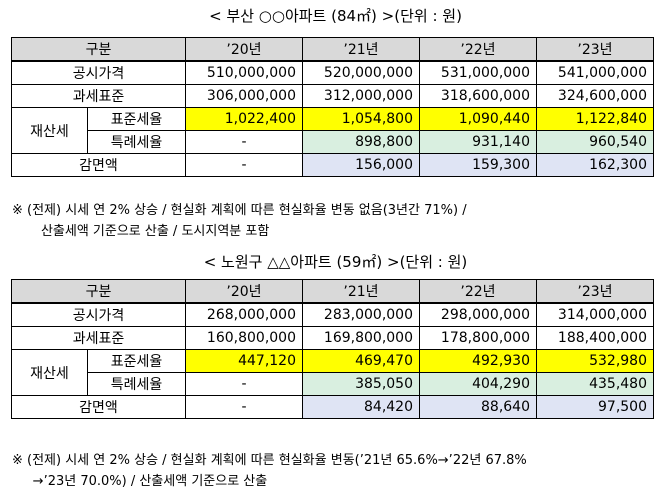 This screenshot has height=495, width=671. Describe the element at coordinates (478, 142) in the screenshot. I see `cell: 931,140` at that location.